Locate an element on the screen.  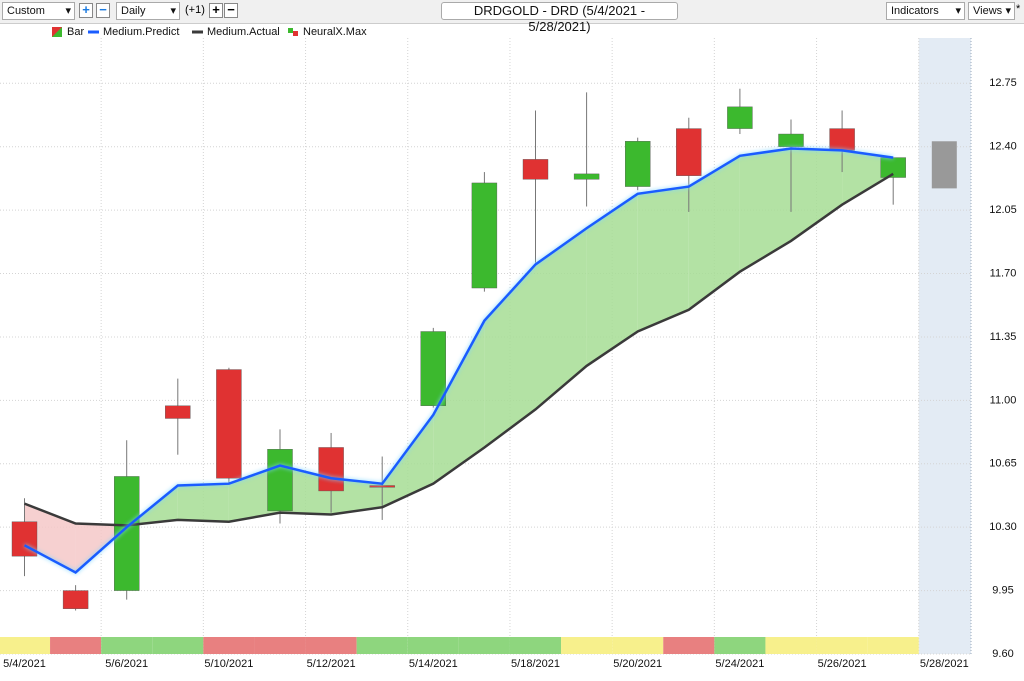
y-tick-label: 12.40 is located at coordinates (1003, 147).